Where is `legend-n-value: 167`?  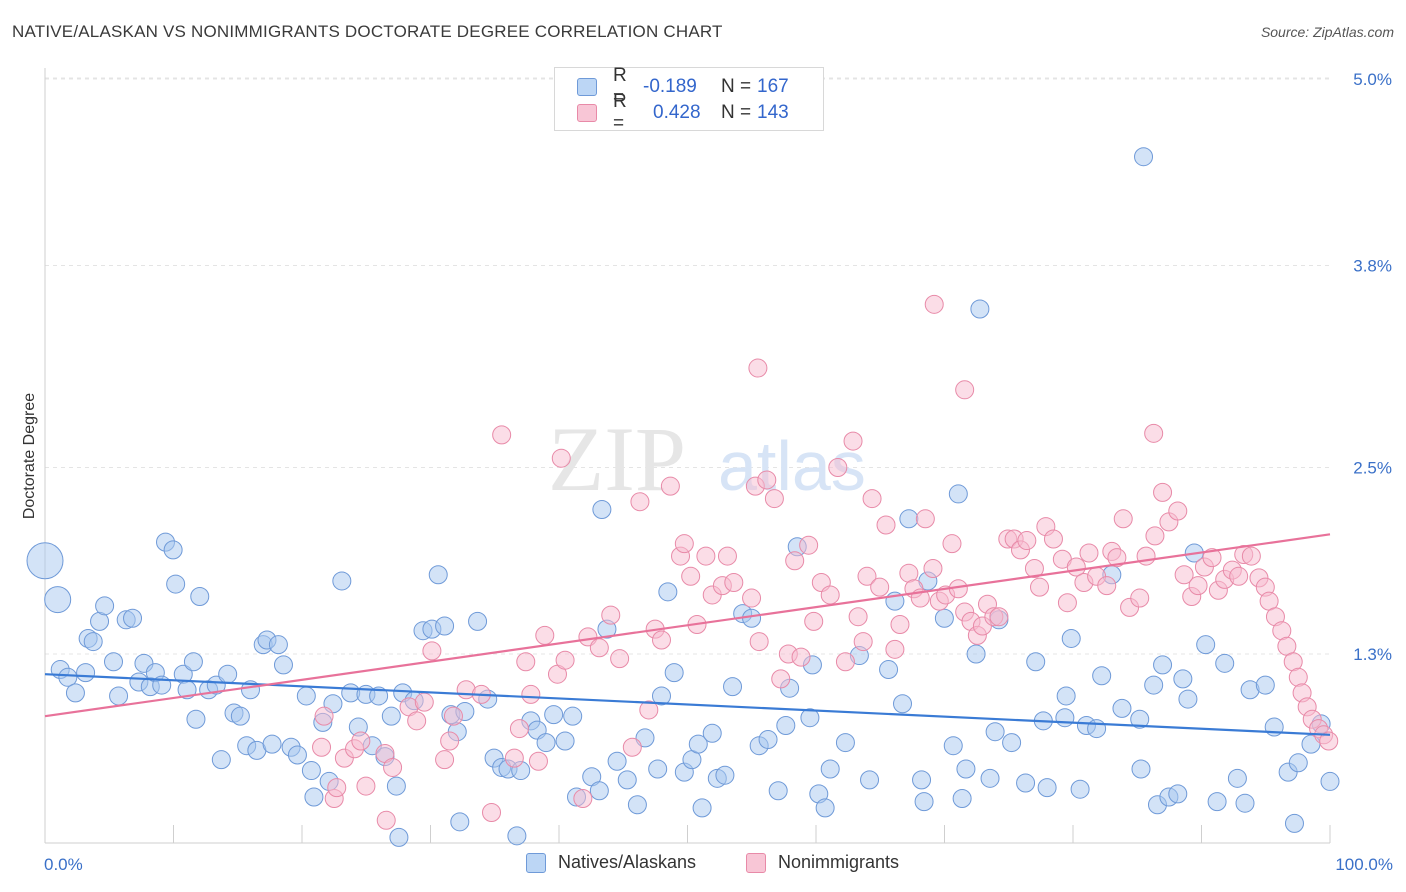
legend-n-value: 167 is located at coordinates (773, 86).